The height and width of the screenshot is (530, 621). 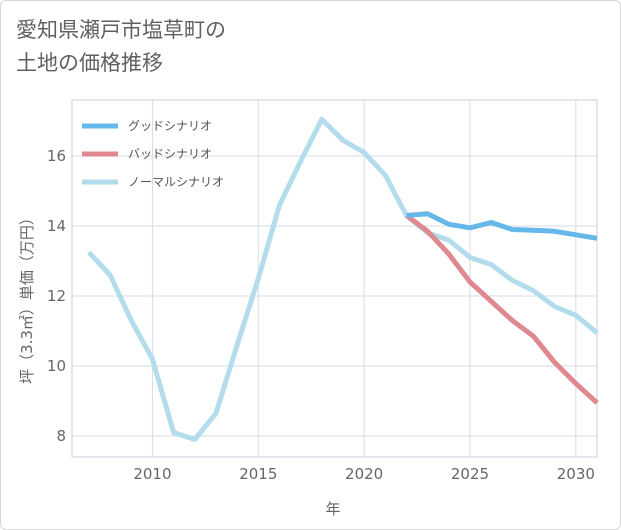 What do you see at coordinates (258, 474) in the screenshot?
I see `x-tick-label: 2015` at bounding box center [258, 474].